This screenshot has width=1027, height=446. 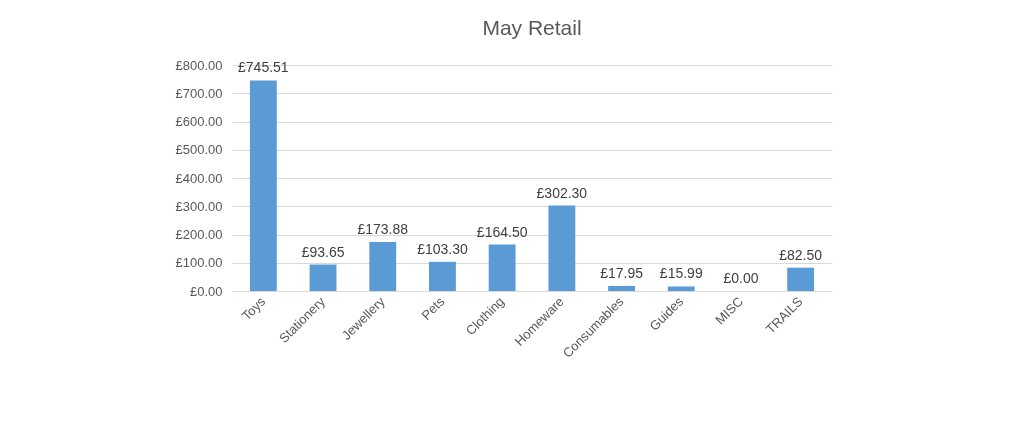 I want to click on y-tick-label: £200.00, so click(x=199, y=234).